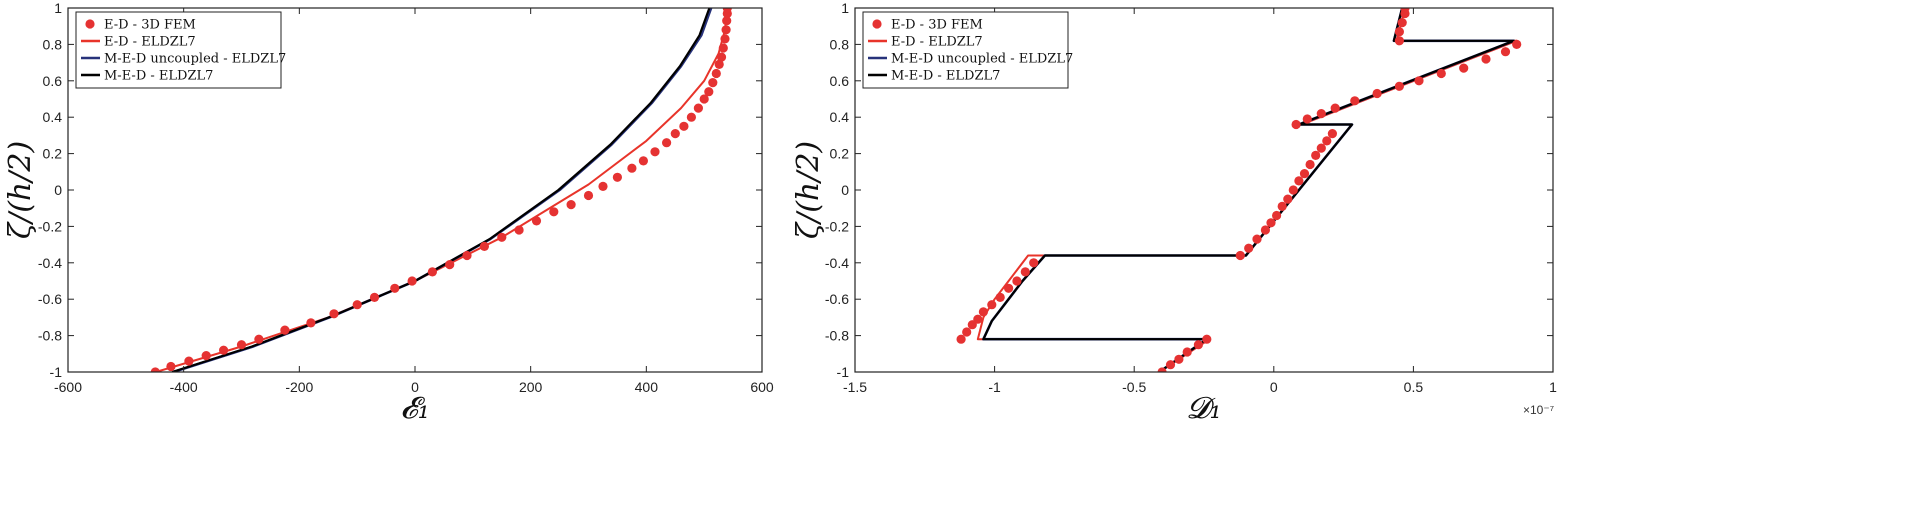 Image resolution: width=1927 pixels, height=532 pixels. I want to click on y-tick-label: 0.4, so click(53, 117).